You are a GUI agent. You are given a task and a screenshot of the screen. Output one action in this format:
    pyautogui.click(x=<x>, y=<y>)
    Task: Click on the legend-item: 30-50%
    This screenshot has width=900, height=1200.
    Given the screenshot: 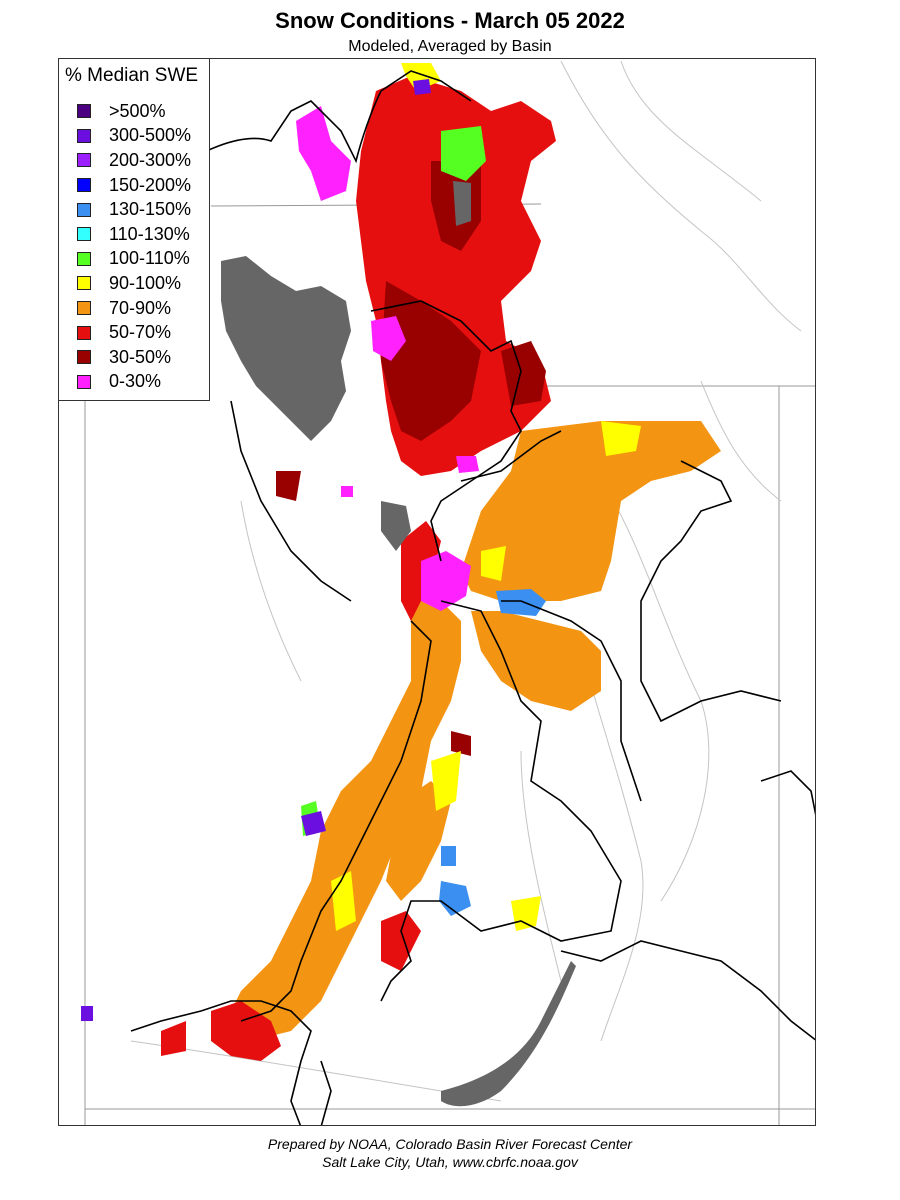 What is the action you would take?
    pyautogui.click(x=134, y=357)
    